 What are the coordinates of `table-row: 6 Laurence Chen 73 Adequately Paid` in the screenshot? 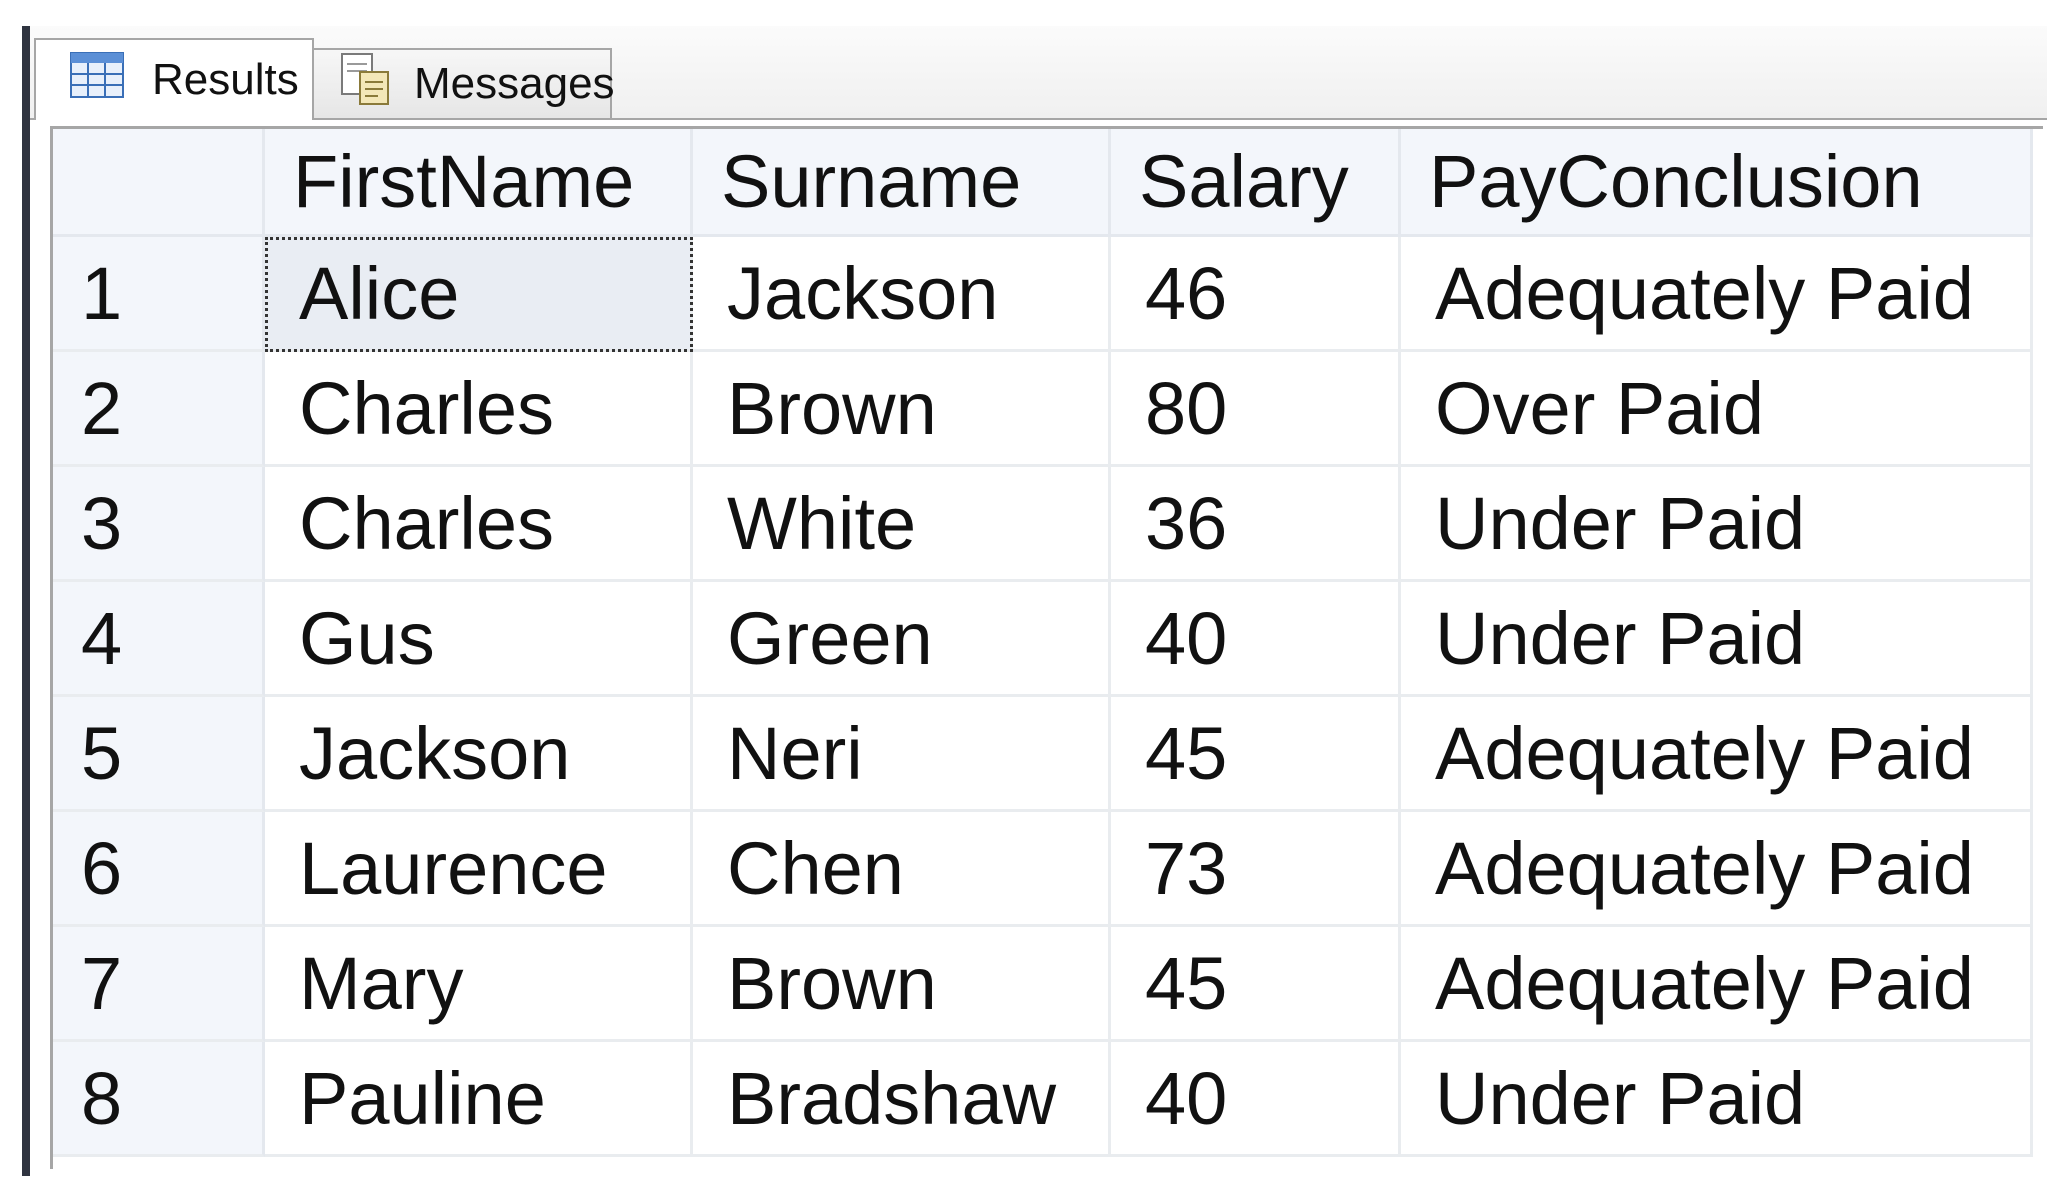 It's located at (1043, 869).